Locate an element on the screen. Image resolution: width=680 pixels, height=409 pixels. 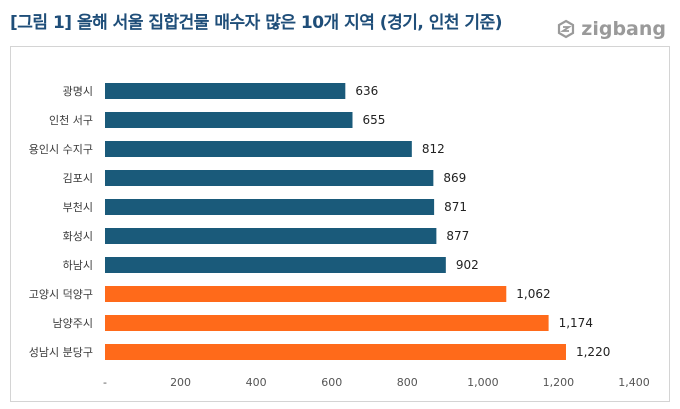
data-label: 871 is located at coordinates (455, 207).